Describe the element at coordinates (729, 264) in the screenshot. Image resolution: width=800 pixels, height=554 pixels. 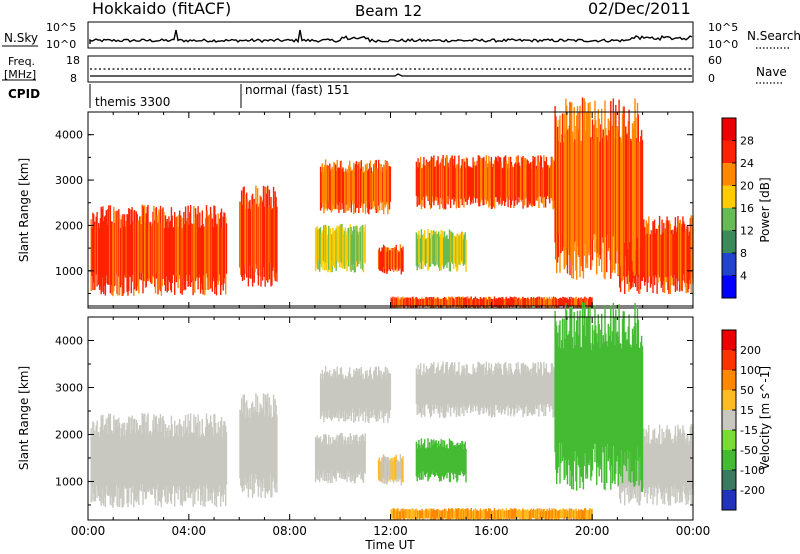
I see `colorbar-swatch` at that location.